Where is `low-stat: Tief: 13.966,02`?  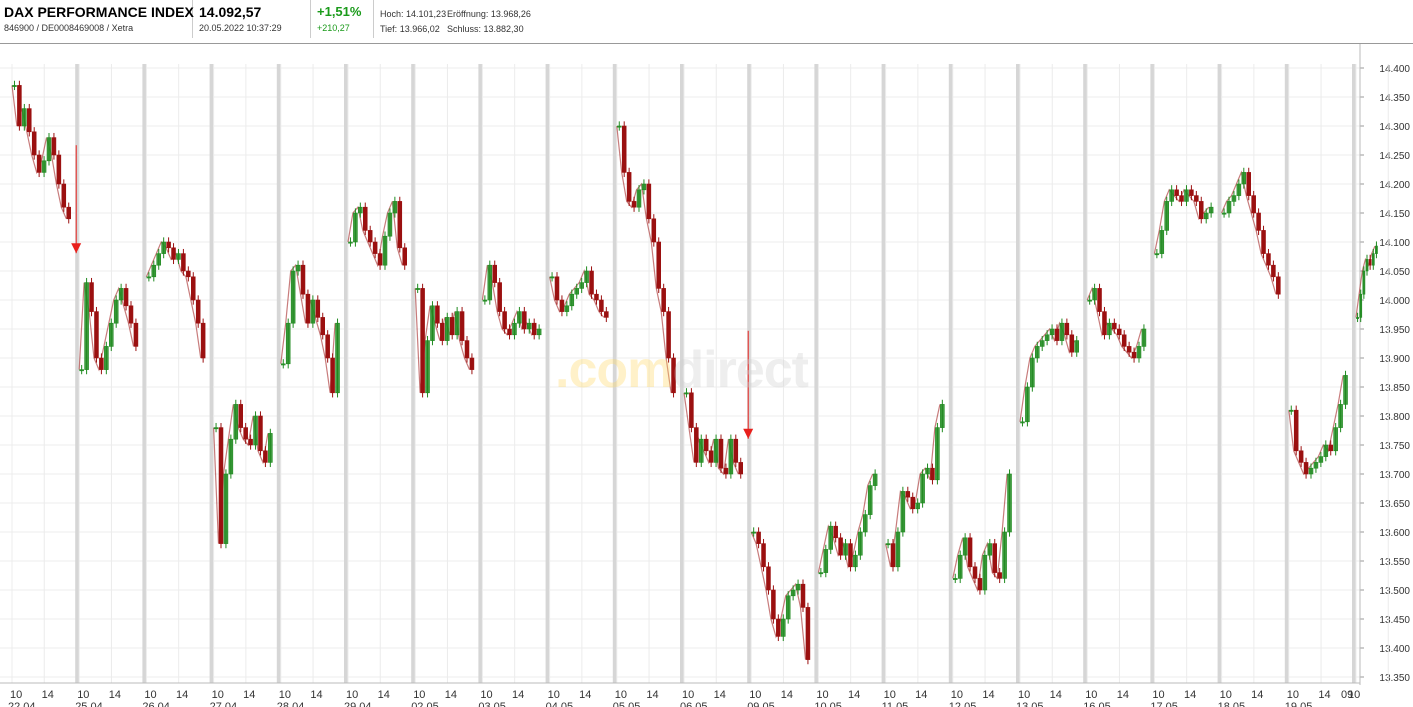 low-stat: Tief: 13.966,02 is located at coordinates (410, 29).